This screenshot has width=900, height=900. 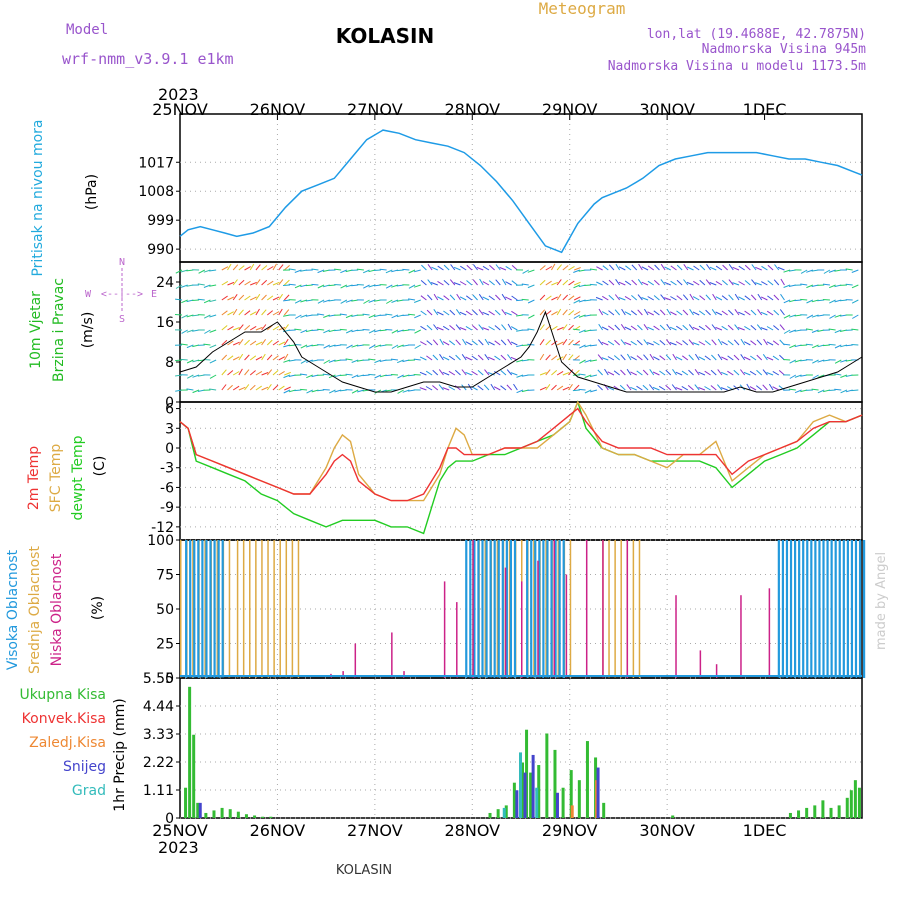 I want to click on precip-legend-item: Snijeg, so click(x=84, y=767).